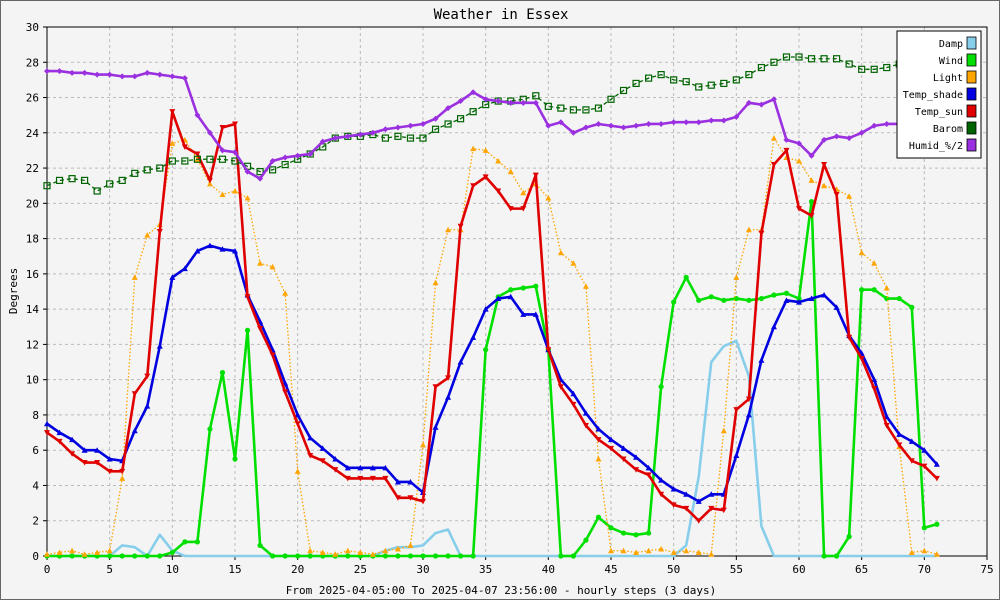  I want to click on legend-label: Temp_shade, so click(933, 95).